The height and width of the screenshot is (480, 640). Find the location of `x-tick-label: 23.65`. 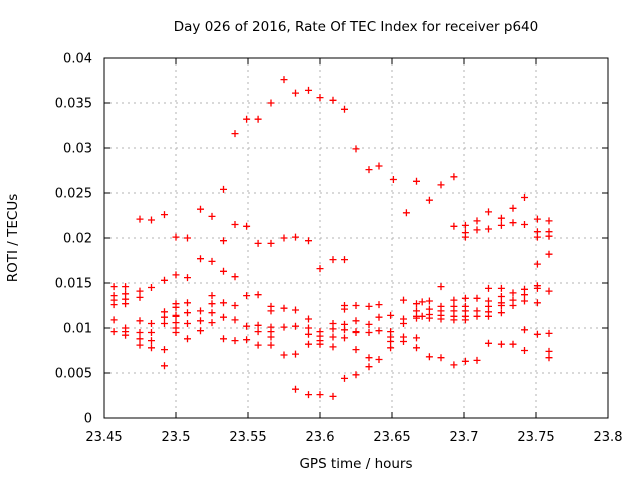

x-tick-label: 23.65 is located at coordinates (391, 437).